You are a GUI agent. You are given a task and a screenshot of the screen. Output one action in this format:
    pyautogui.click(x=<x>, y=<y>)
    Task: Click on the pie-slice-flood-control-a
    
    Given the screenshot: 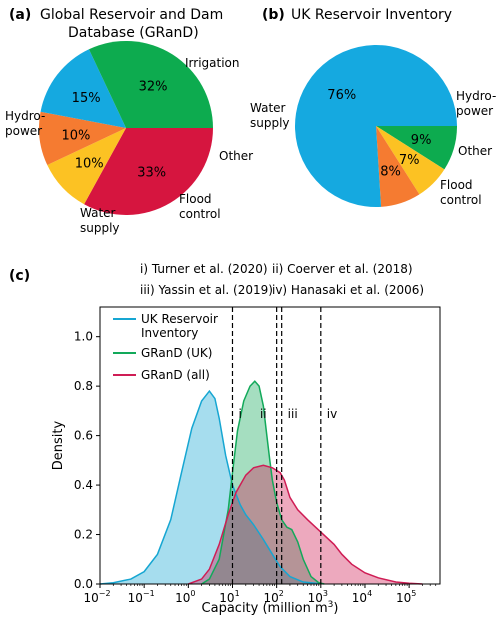 What is the action you would take?
    pyautogui.click(x=82, y=138)
    